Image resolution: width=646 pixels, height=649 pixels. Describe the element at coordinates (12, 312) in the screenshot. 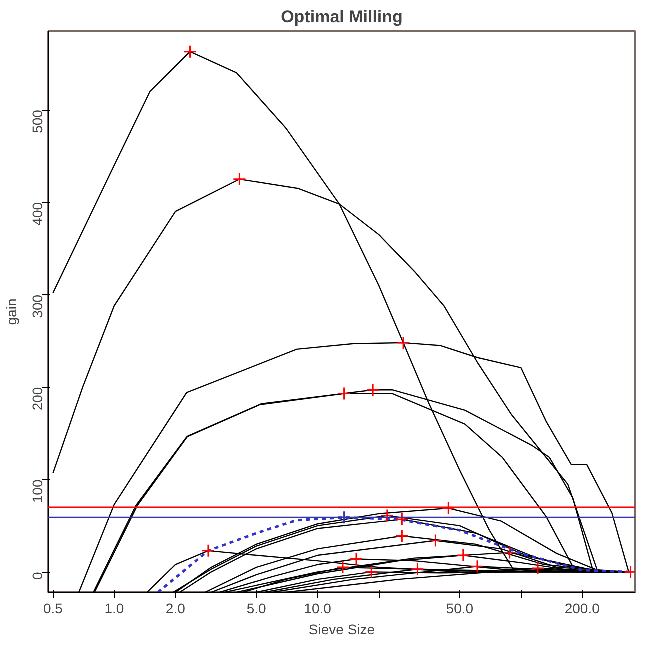

I see `y-axis-title: gain` at that location.